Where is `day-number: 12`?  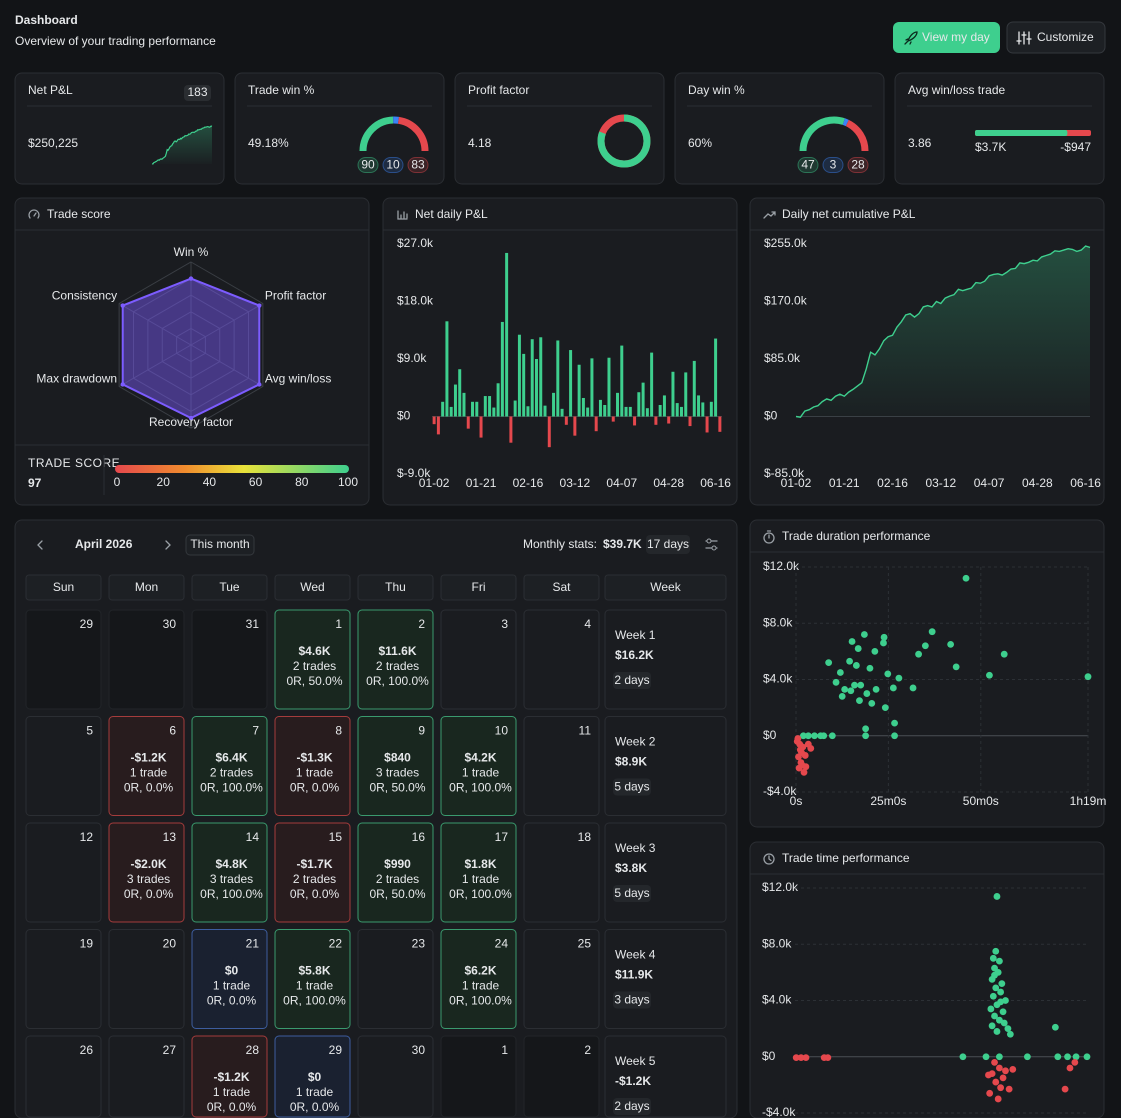 day-number: 12 is located at coordinates (87, 837).